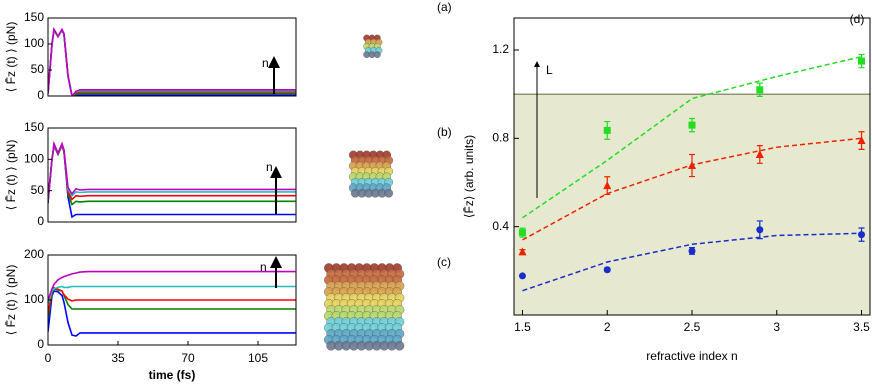  Describe the element at coordinates (48, 358) in the screenshot. I see `x-tick-label: 0` at that location.